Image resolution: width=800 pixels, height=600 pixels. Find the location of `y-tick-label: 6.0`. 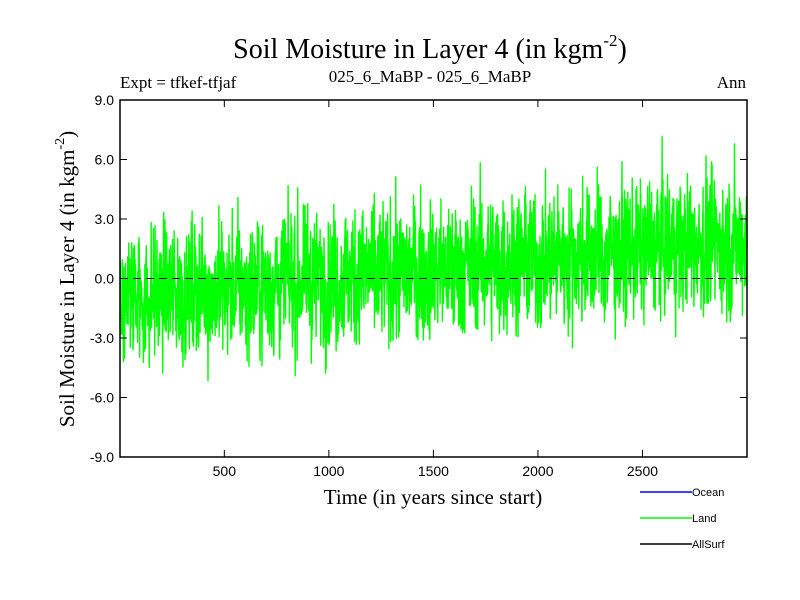

y-tick-label: 6.0 is located at coordinates (105, 160).